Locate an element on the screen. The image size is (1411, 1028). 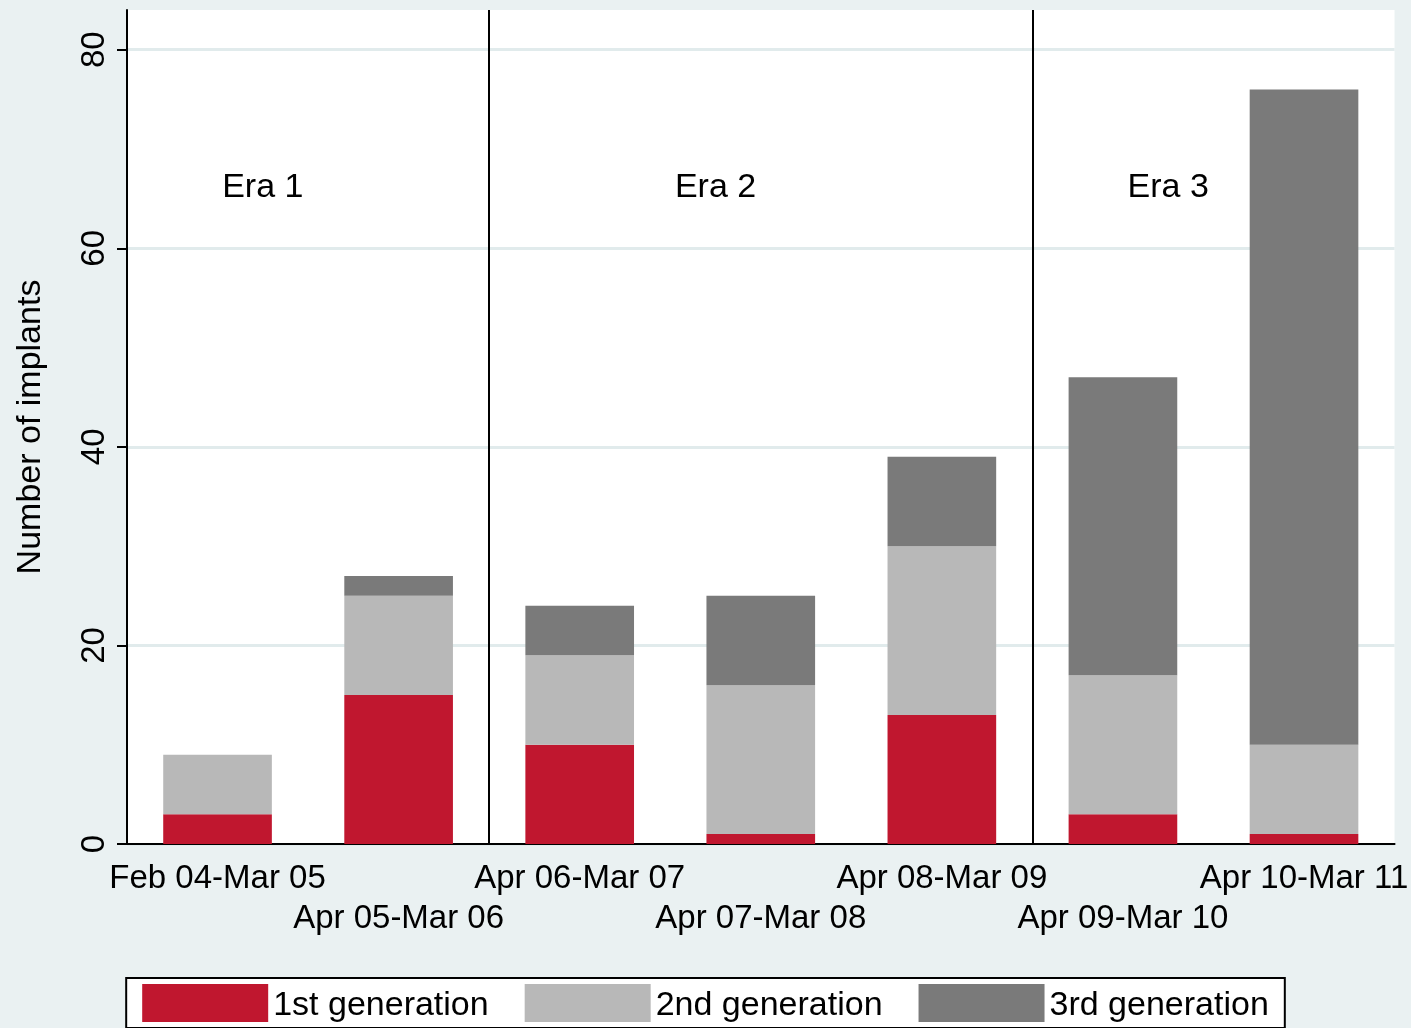
y-tick-label: 40 is located at coordinates (92, 447).